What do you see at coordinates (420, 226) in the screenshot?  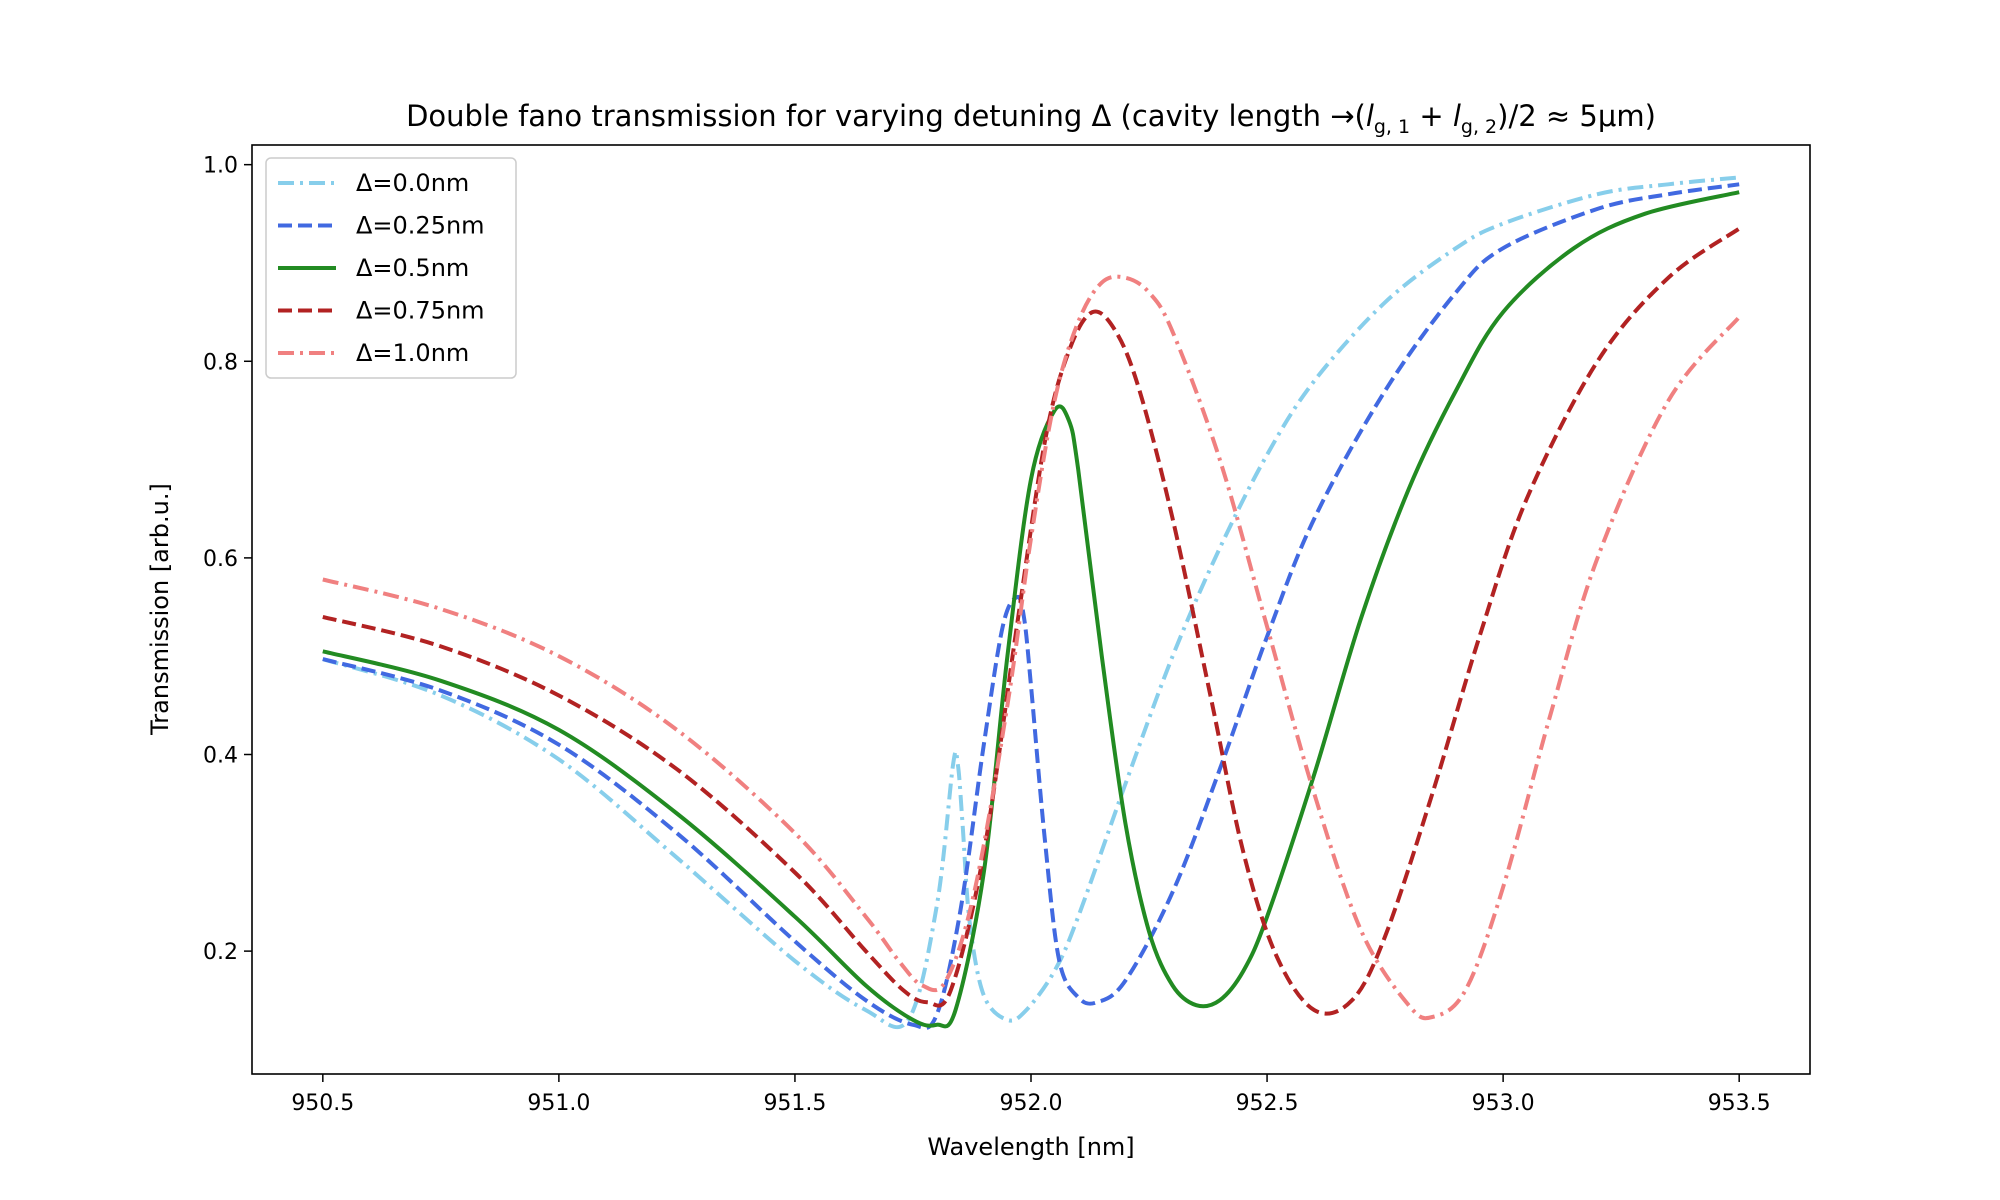 I see `legend-label: Δ=0.25nm` at bounding box center [420, 226].